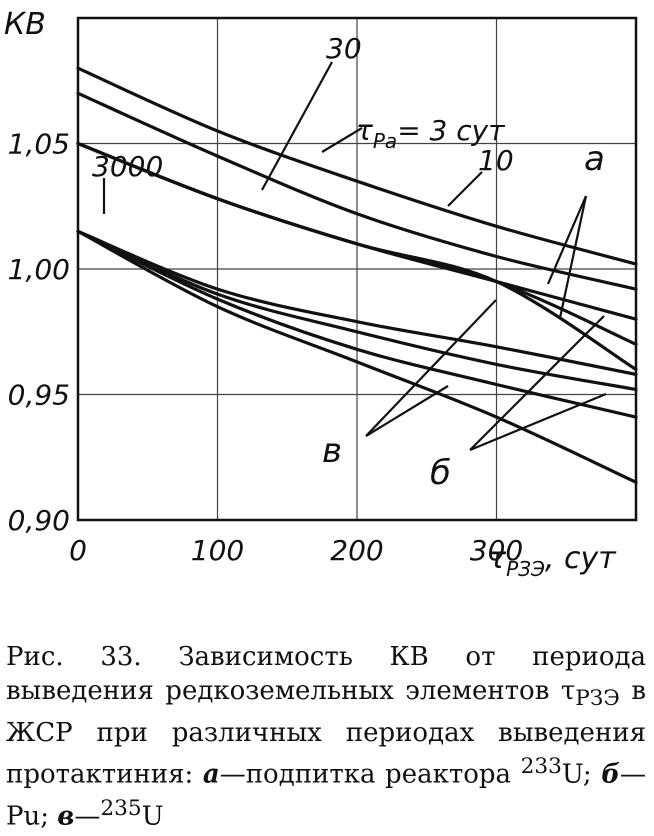 The image size is (654, 836). I want to click on caption-text-7: U, so click(152, 816).